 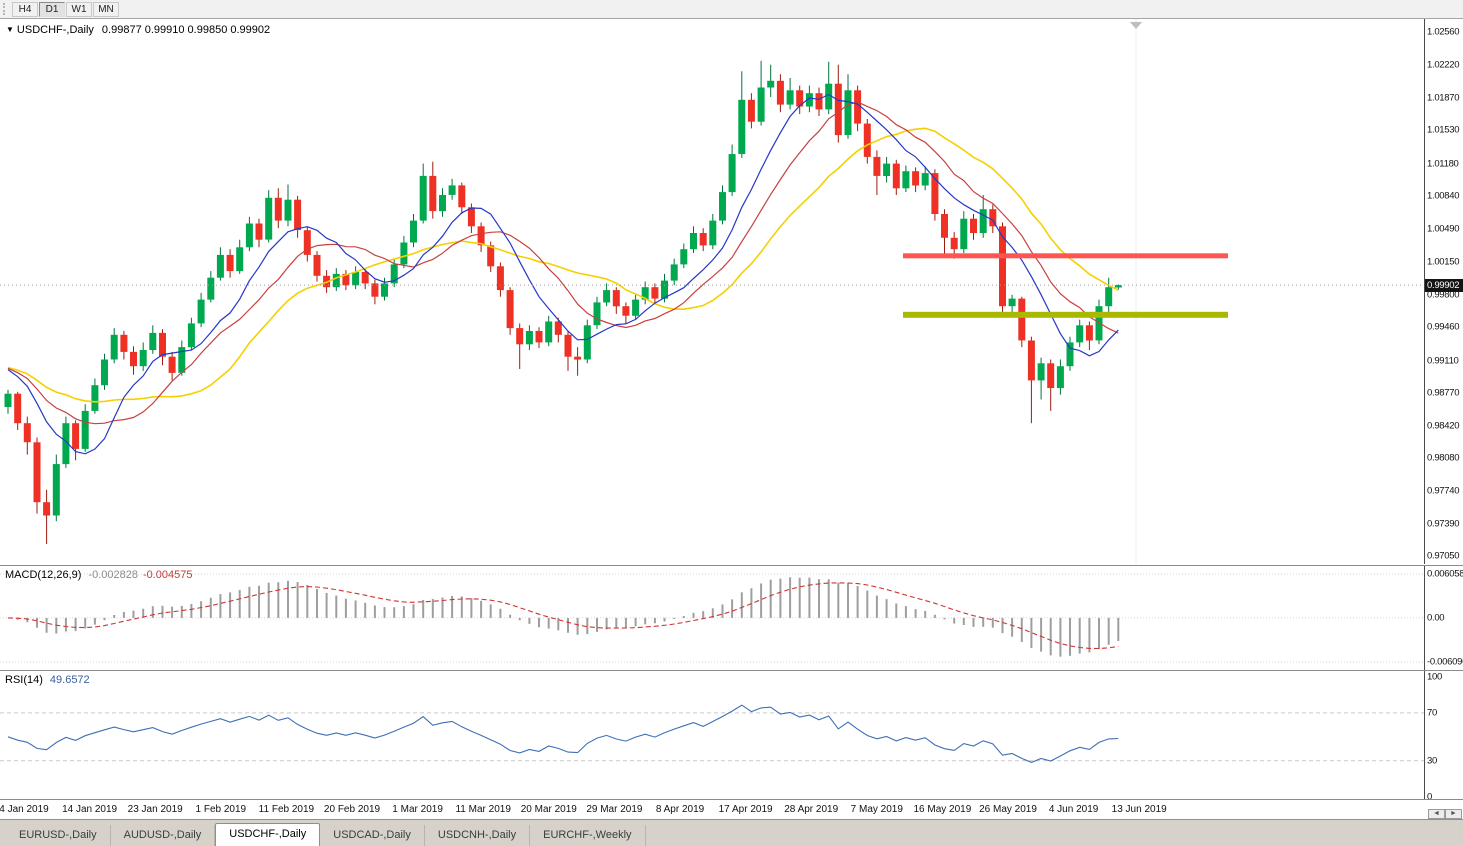 What do you see at coordinates (1443, 196) in the screenshot?
I see `price-tick: 1.00840` at bounding box center [1443, 196].